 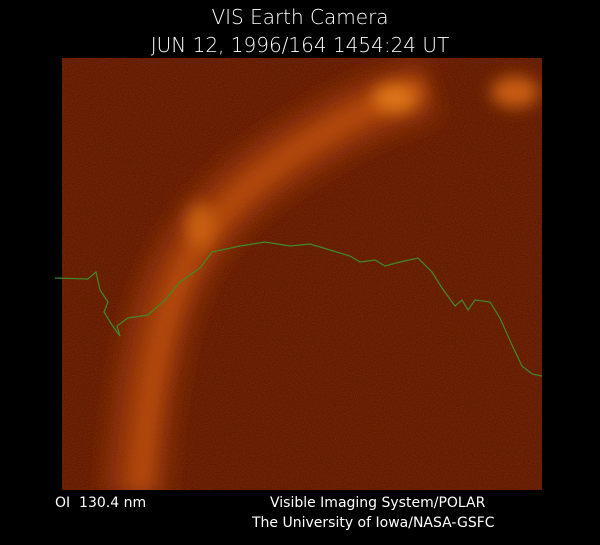 I want to click on credit-label: The University of Iowa/NASA-GSFC, so click(x=373, y=523).